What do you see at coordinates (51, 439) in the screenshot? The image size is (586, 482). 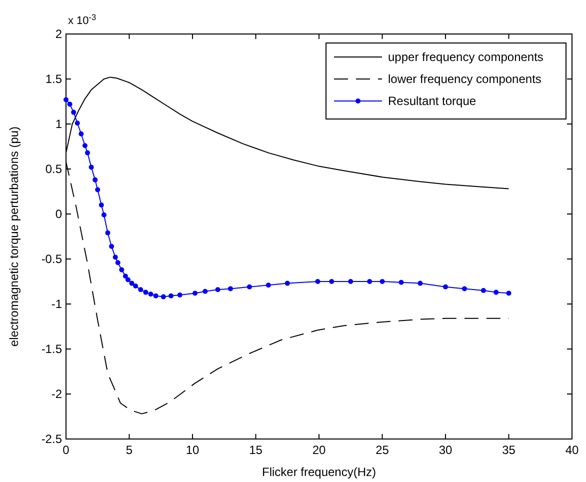 I see `y-tick-label: -2.5` at bounding box center [51, 439].